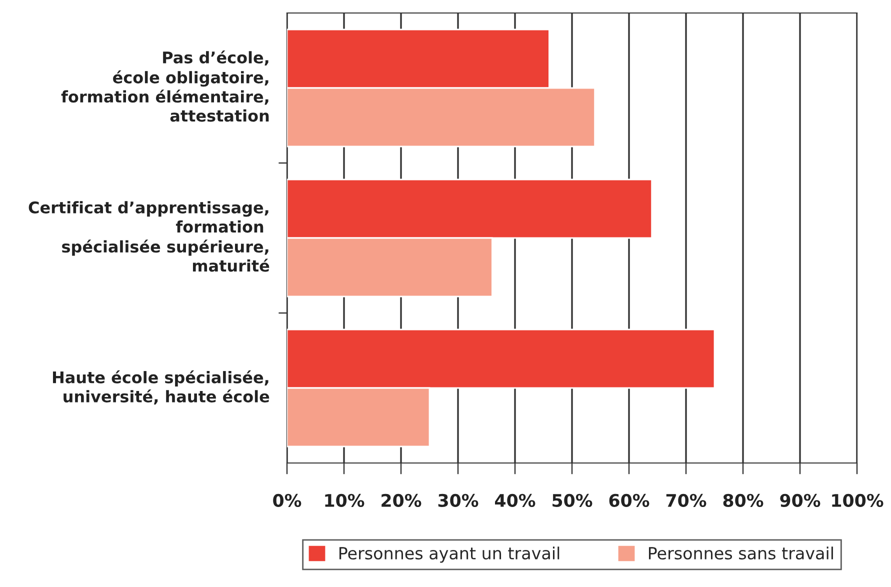 This screenshot has height=587, width=891. What do you see at coordinates (161, 387) in the screenshot?
I see `y-tick-label: Haute école spécialisée, université, haute école` at bounding box center [161, 387].